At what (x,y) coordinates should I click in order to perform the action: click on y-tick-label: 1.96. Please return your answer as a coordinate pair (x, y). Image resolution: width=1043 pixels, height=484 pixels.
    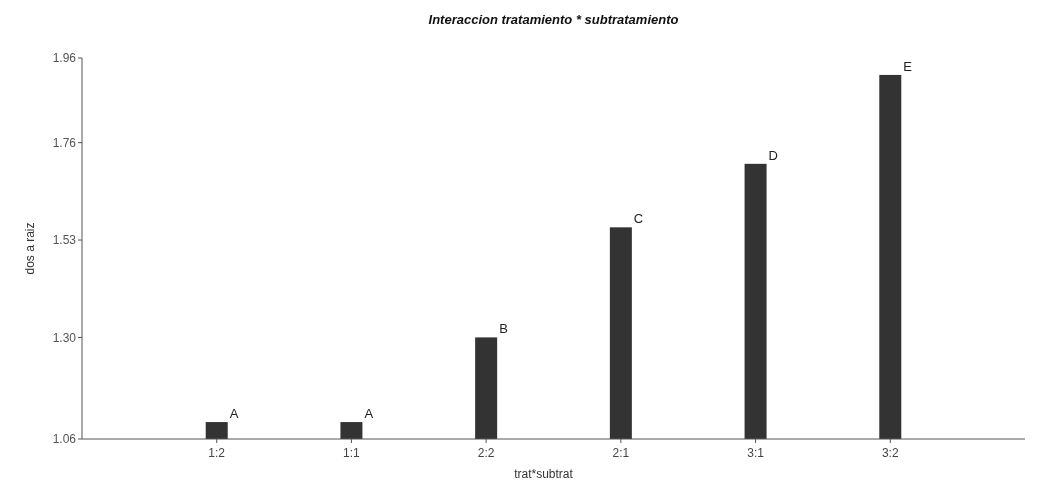
    Looking at the image, I should click on (64, 58).